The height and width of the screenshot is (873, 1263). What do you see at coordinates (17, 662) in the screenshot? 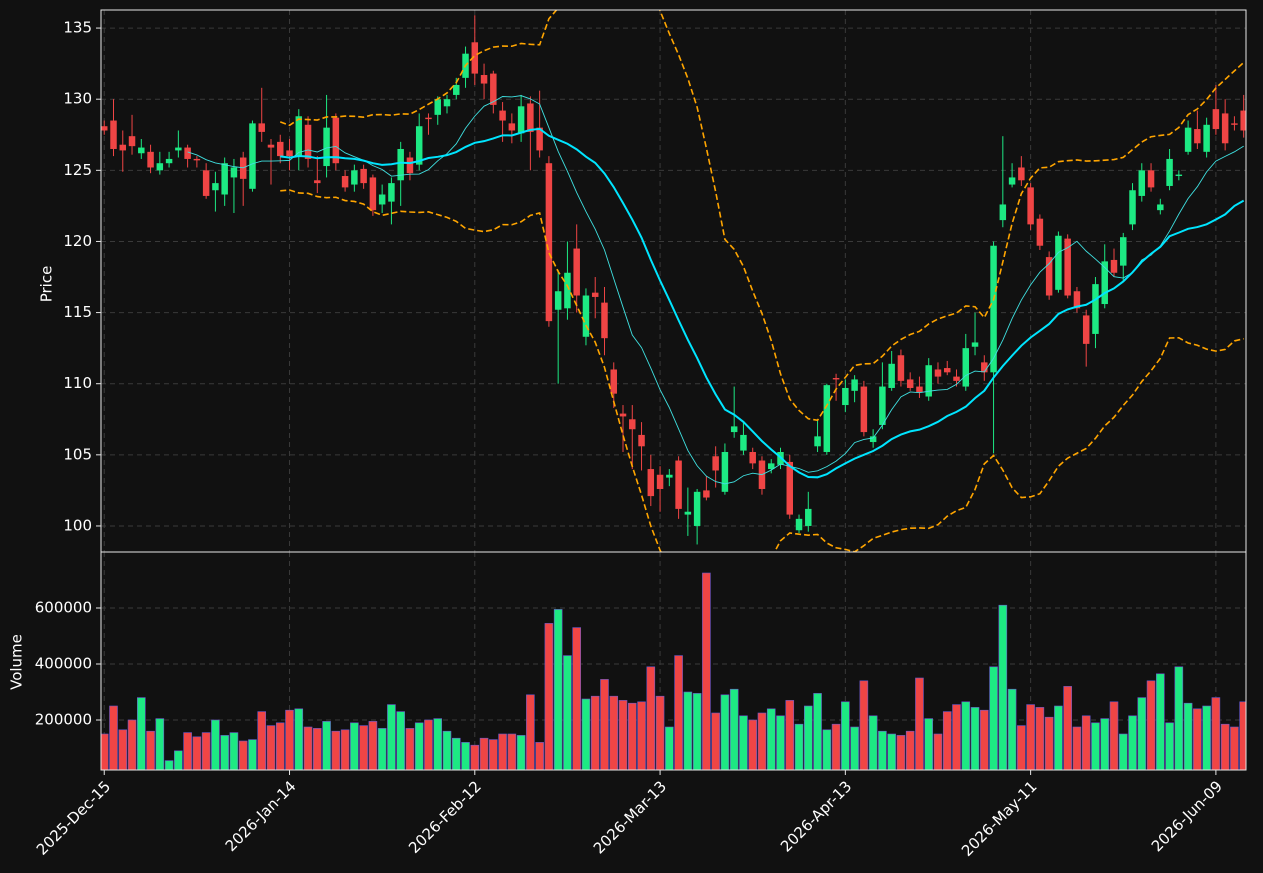
I see `y2-axis-label: Volume` at bounding box center [17, 662].